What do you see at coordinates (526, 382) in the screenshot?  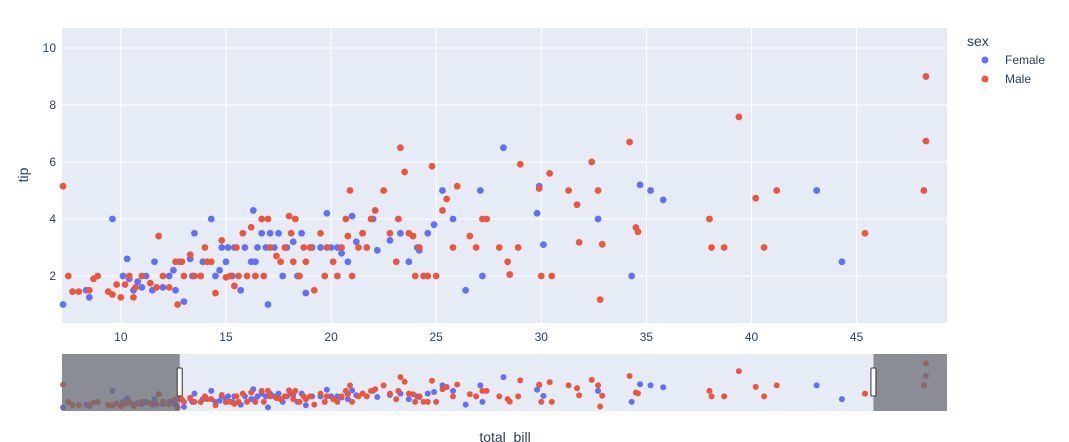 I see `rangeslider-handles` at bounding box center [526, 382].